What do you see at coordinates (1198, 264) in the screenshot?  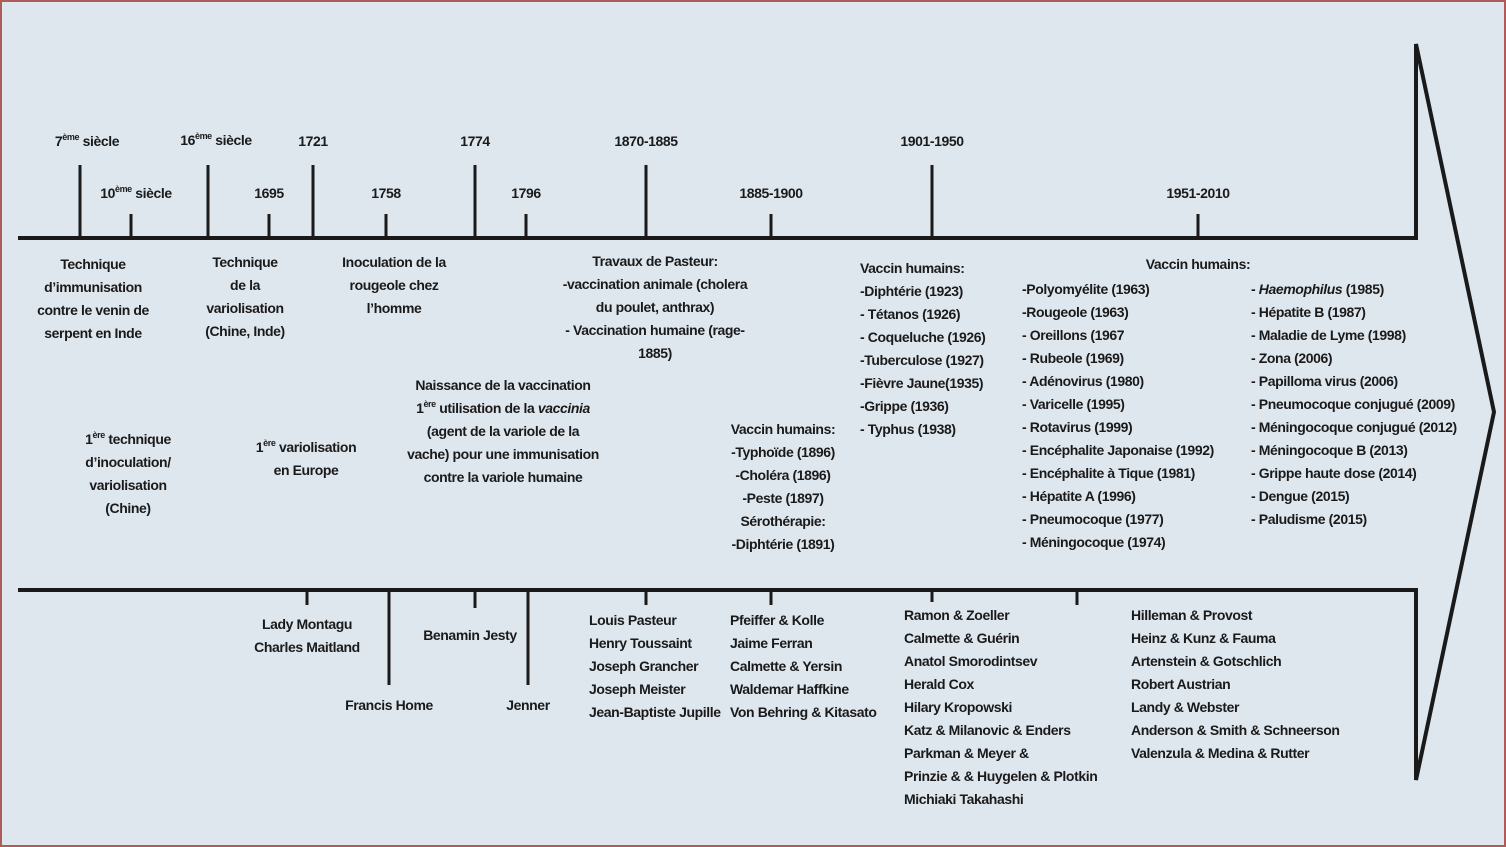 I see `event-vaccins-1951-2010-title: Vaccin humains:` at bounding box center [1198, 264].